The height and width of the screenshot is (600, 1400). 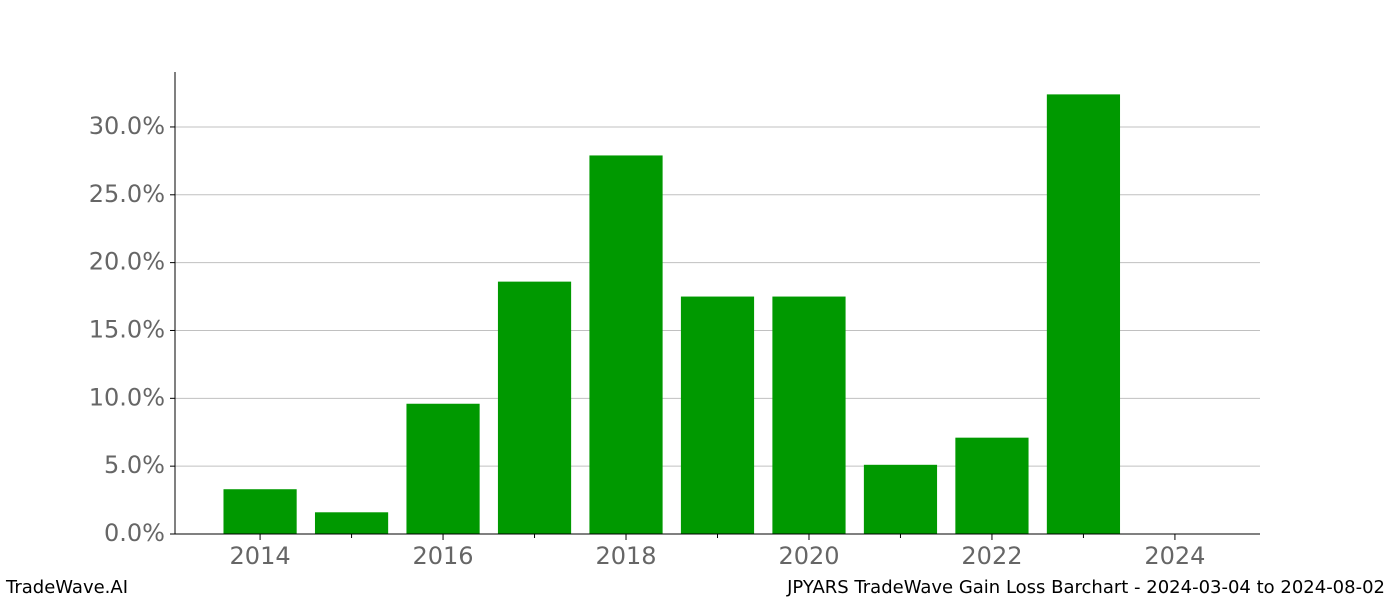 I want to click on y-tick-label: 5.0%, so click(x=134, y=465).